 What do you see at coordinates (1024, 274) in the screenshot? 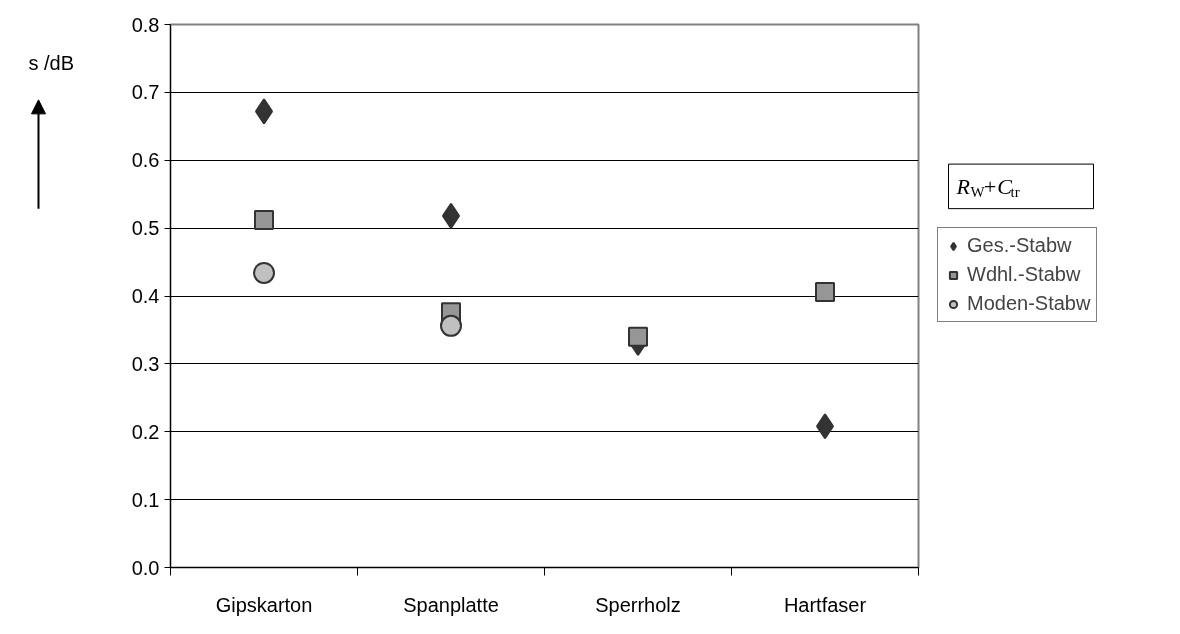
I see `legend-label: Wdhl.-Stabw` at bounding box center [1024, 274].